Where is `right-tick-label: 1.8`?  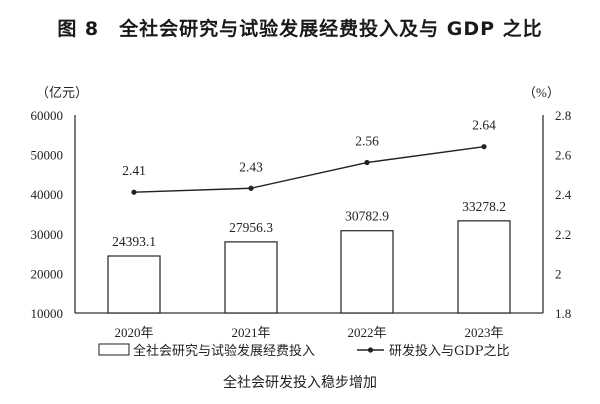
right-tick-label: 1.8 is located at coordinates (563, 313).